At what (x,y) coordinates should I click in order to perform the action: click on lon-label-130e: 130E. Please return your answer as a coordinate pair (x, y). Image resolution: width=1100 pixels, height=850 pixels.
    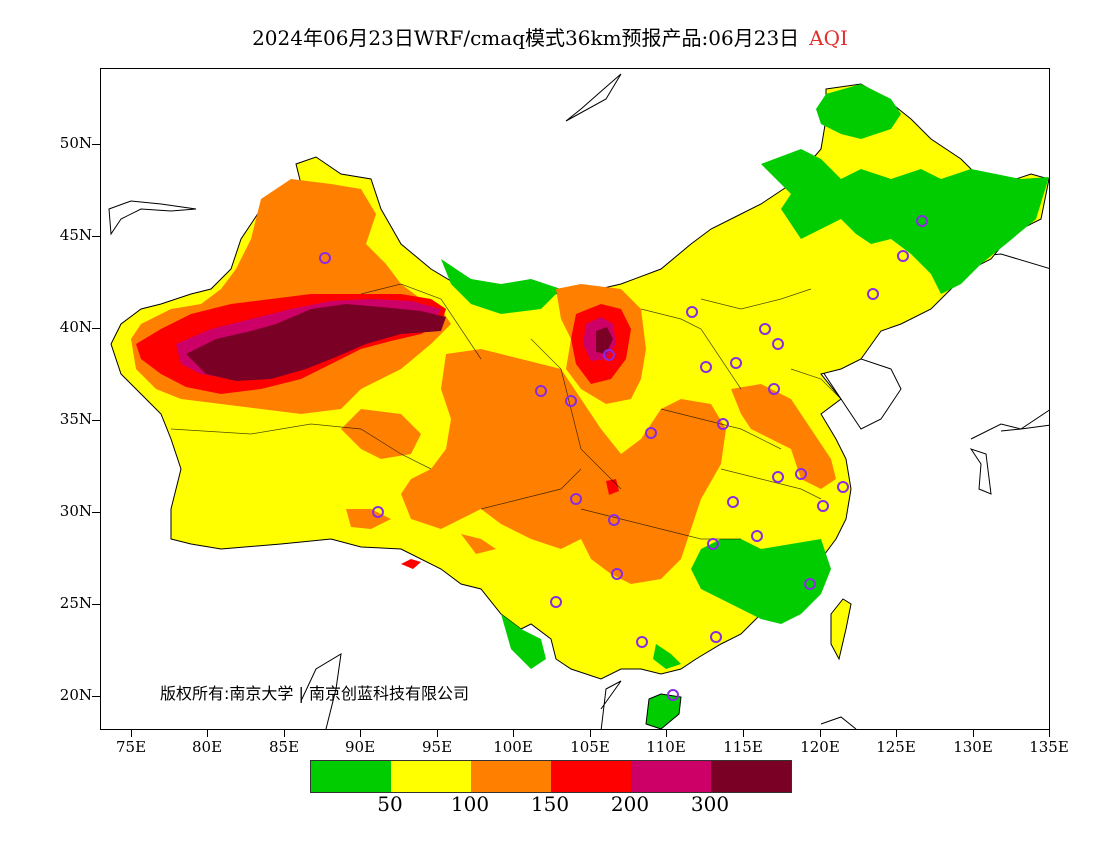
    Looking at the image, I should click on (973, 747).